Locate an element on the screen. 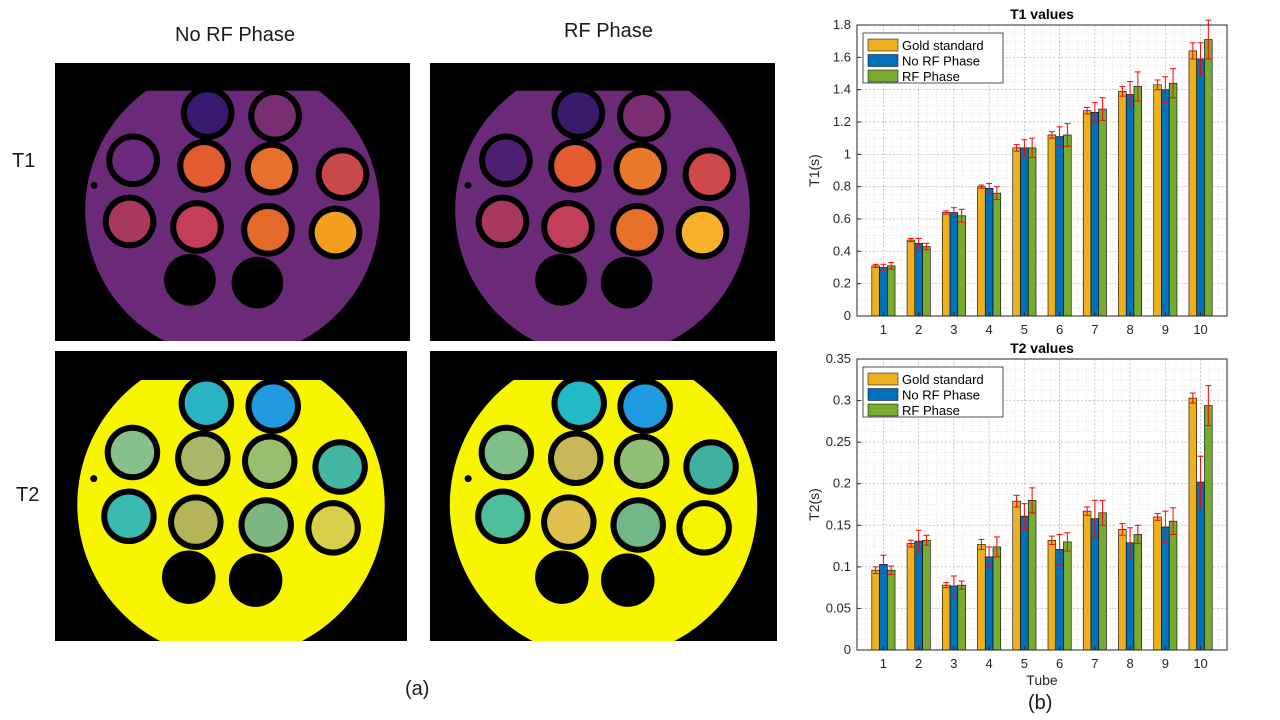 The image size is (1280, 720). xtick-label: 5 is located at coordinates (1024, 329).